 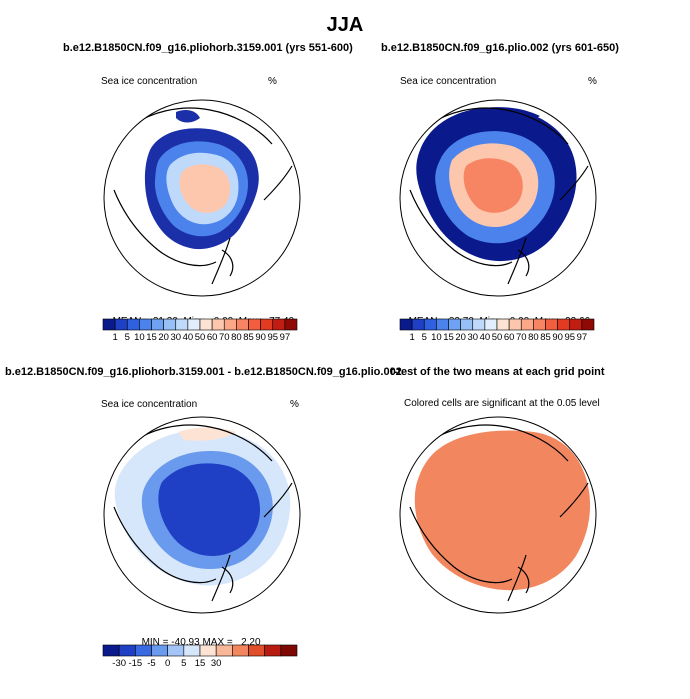 I want to click on panel1-right-label: %, so click(x=272, y=81).